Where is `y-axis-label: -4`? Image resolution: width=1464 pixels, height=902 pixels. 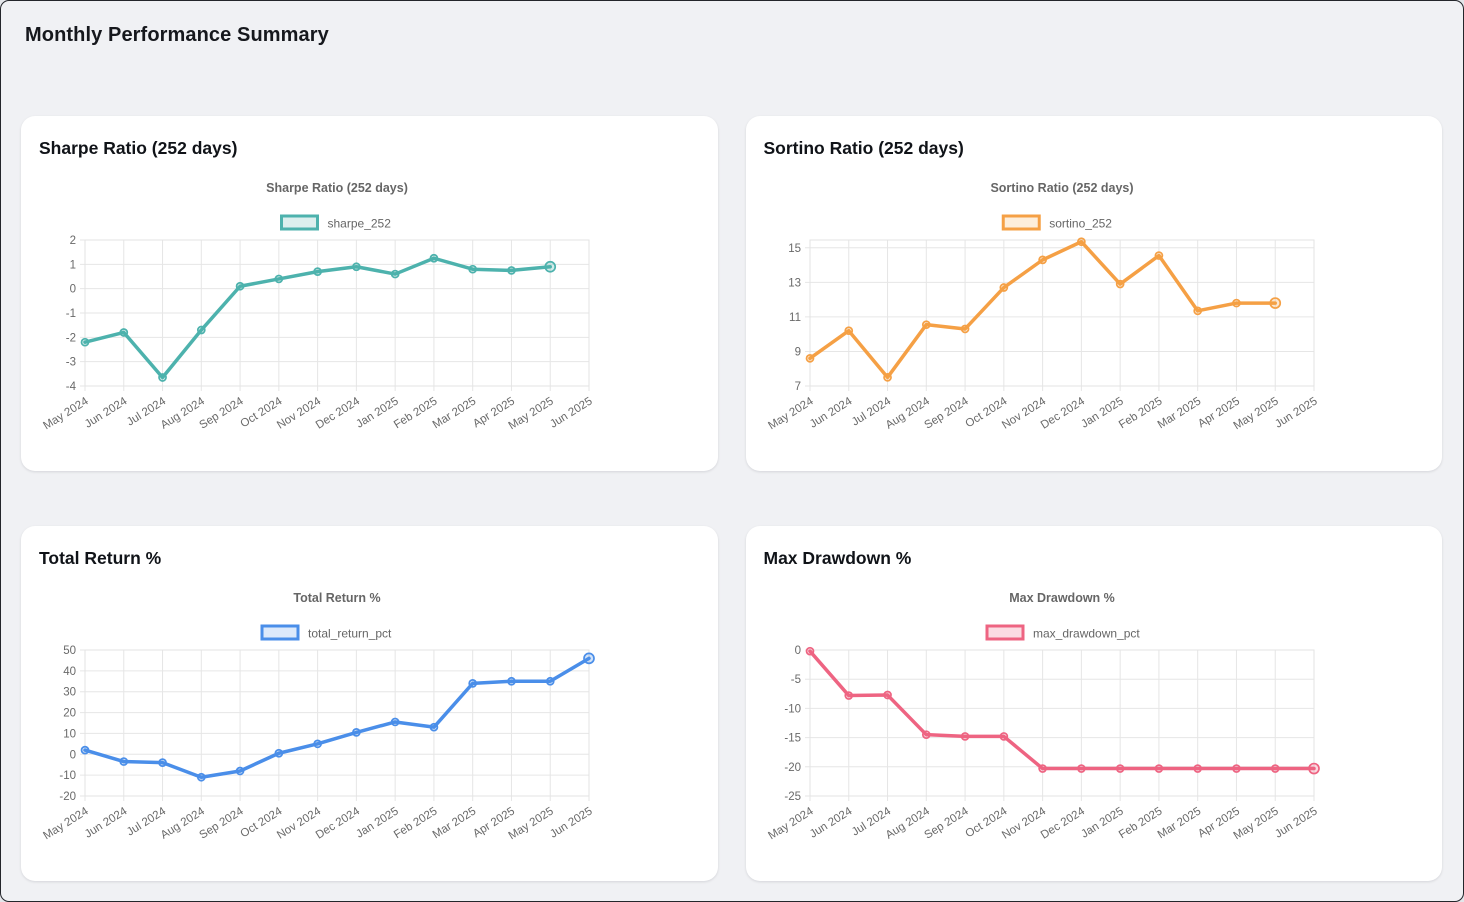 y-axis-label: -4 is located at coordinates (71, 387).